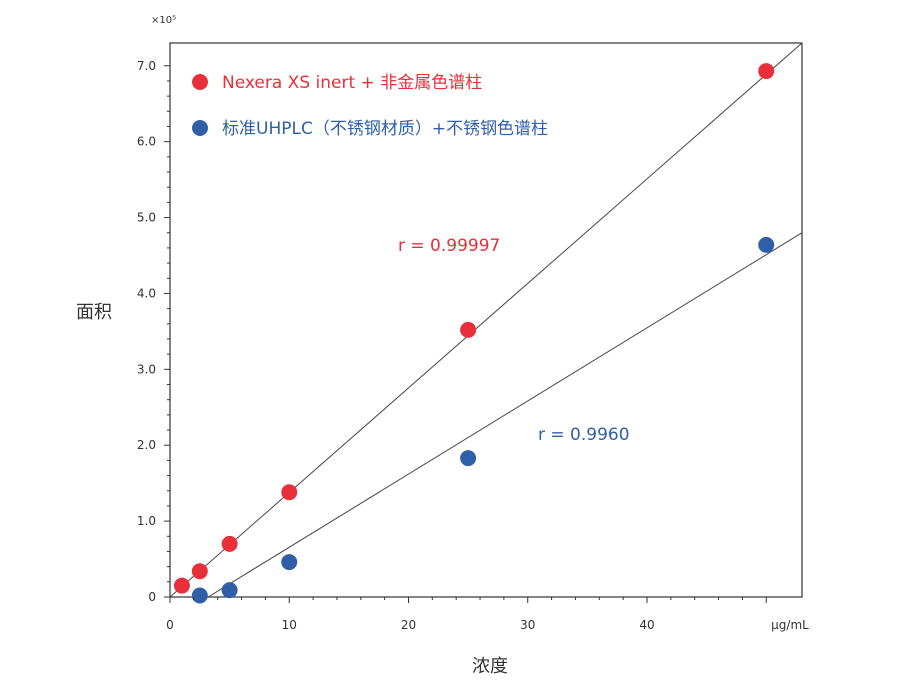  Describe the element at coordinates (146, 293) in the screenshot. I see `y-tick-label: 4.0` at that location.